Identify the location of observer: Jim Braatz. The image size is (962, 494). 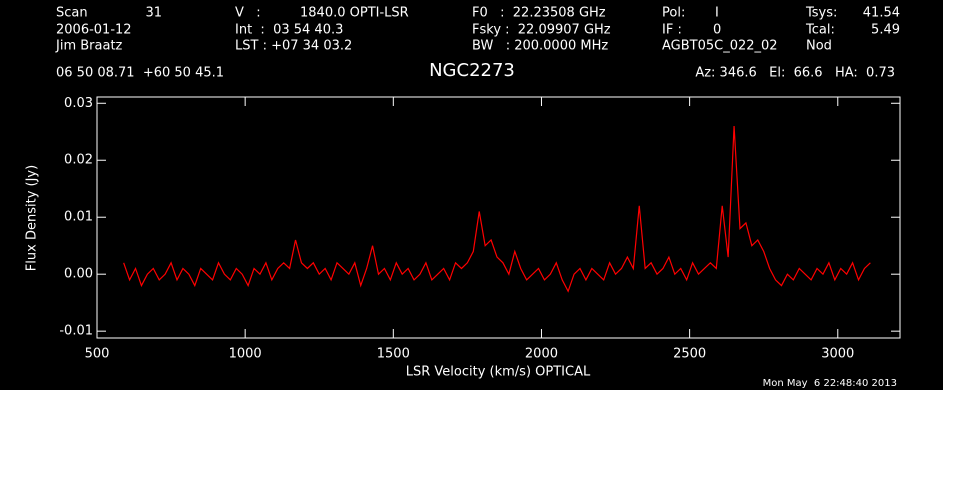
(89, 46).